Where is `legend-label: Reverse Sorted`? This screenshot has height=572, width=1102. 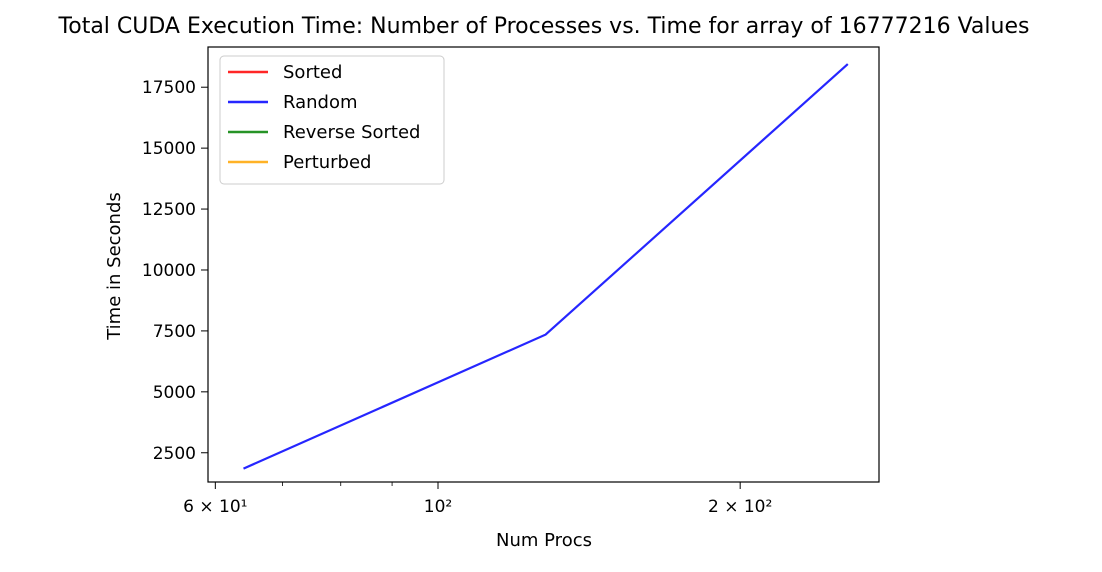
legend-label: Reverse Sorted is located at coordinates (351, 132).